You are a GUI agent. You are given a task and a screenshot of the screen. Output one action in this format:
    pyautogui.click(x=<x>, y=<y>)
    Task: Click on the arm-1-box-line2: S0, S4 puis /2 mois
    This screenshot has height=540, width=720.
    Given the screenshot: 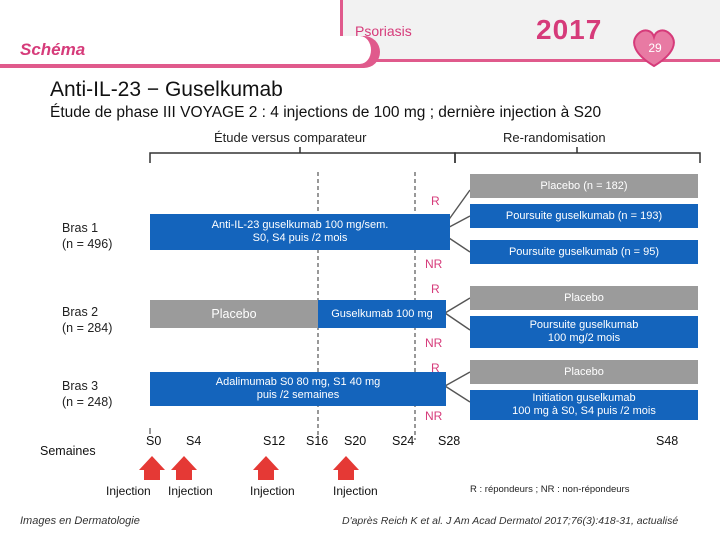 What is the action you would take?
    pyautogui.click(x=300, y=238)
    